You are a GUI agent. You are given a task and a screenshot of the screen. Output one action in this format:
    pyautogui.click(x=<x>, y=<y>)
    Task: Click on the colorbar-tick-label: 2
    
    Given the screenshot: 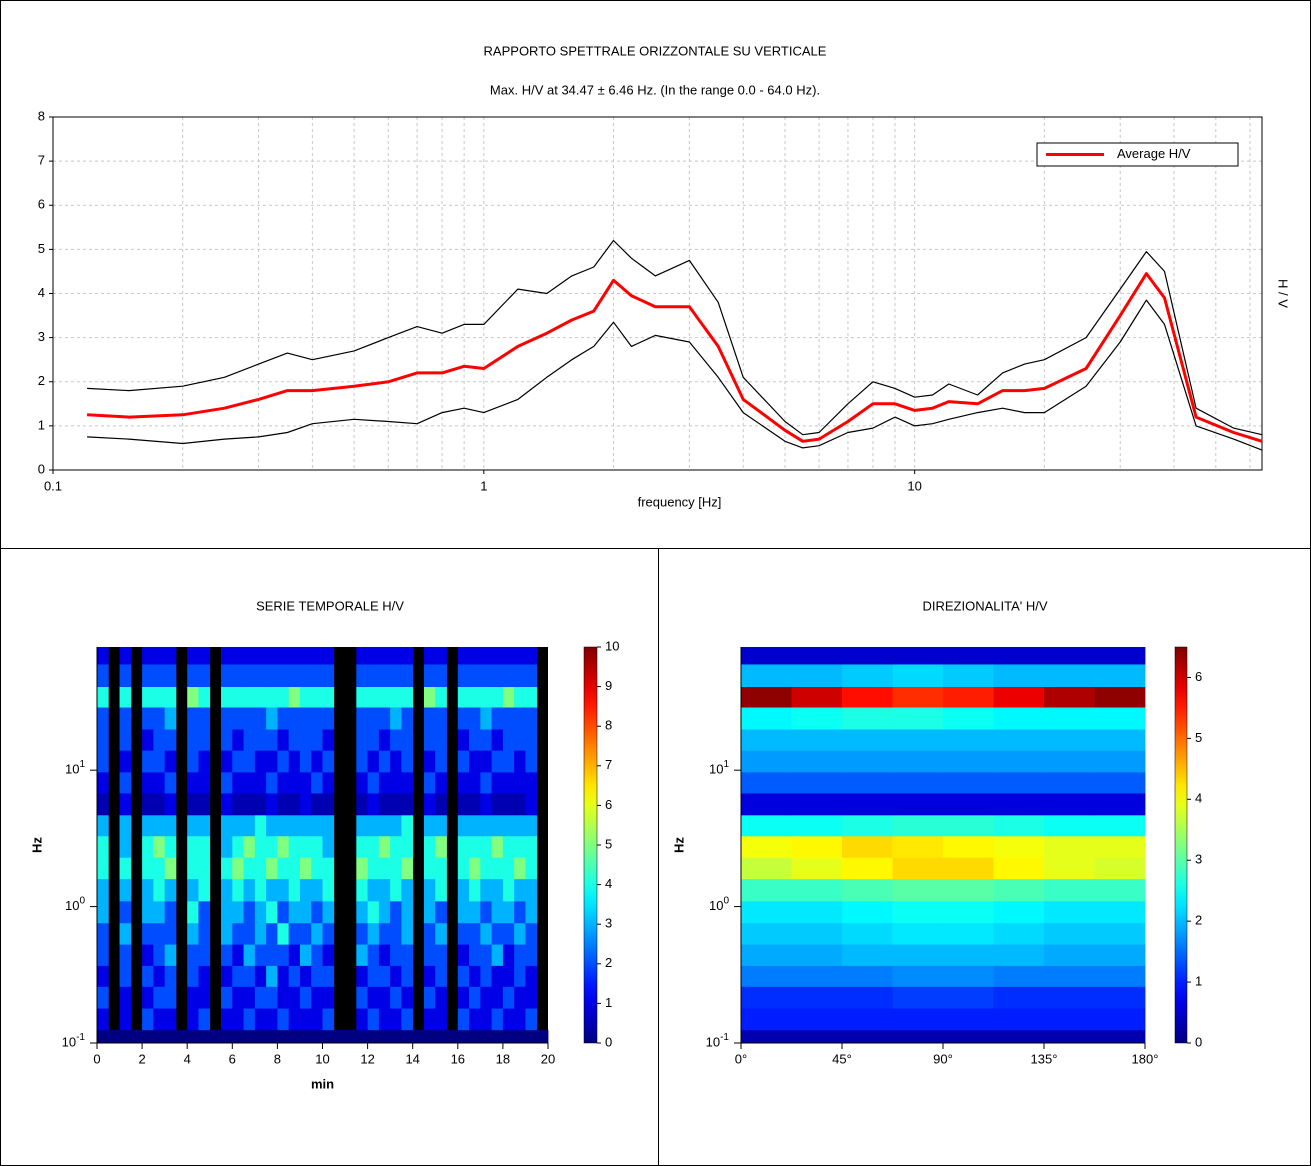 What is the action you would take?
    pyautogui.click(x=608, y=962)
    